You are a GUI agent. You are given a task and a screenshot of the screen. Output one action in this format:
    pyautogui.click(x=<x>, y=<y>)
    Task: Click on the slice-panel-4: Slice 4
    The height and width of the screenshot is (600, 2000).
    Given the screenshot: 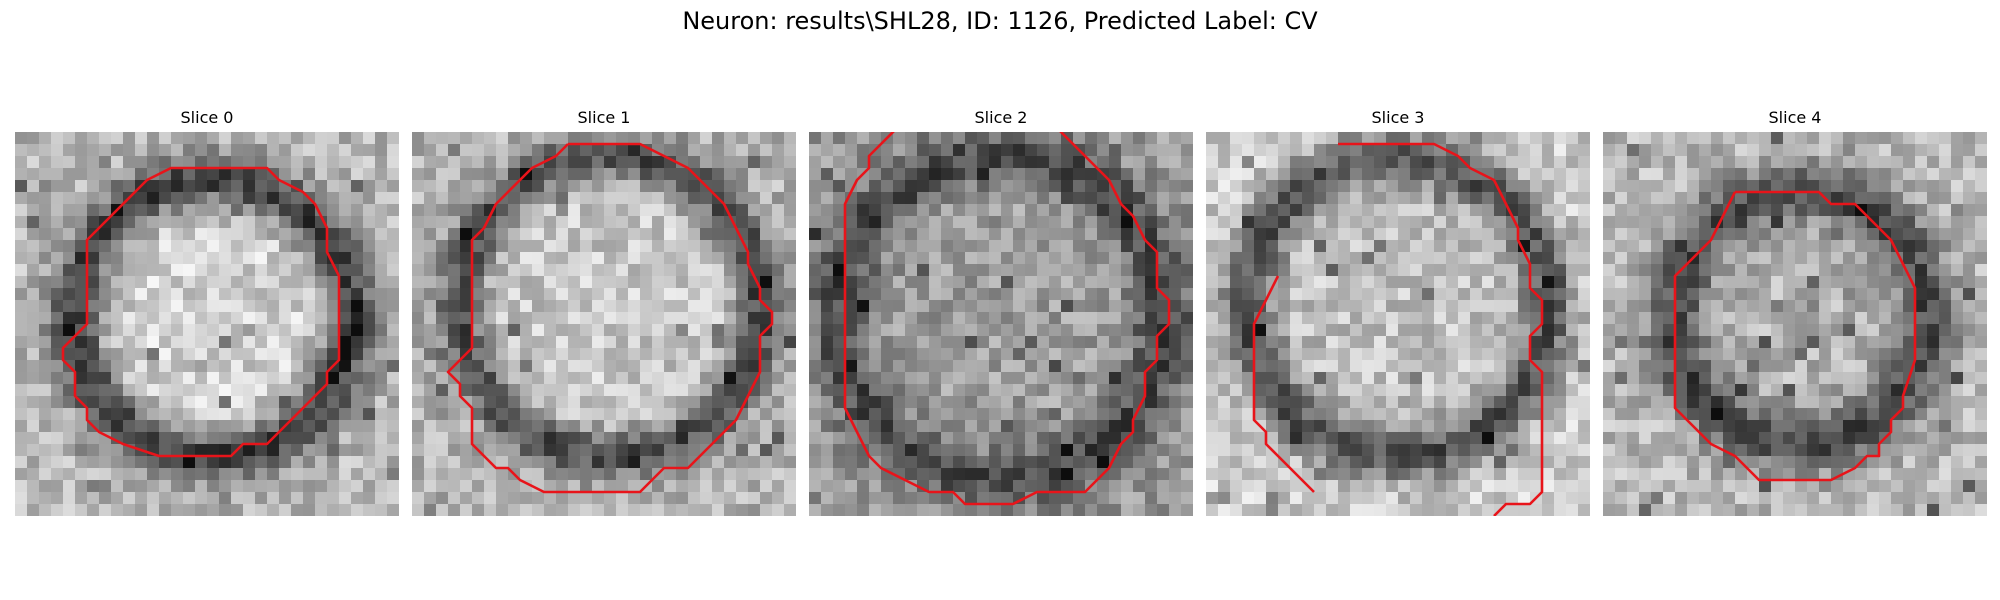 What is the action you would take?
    pyautogui.click(x=1795, y=312)
    